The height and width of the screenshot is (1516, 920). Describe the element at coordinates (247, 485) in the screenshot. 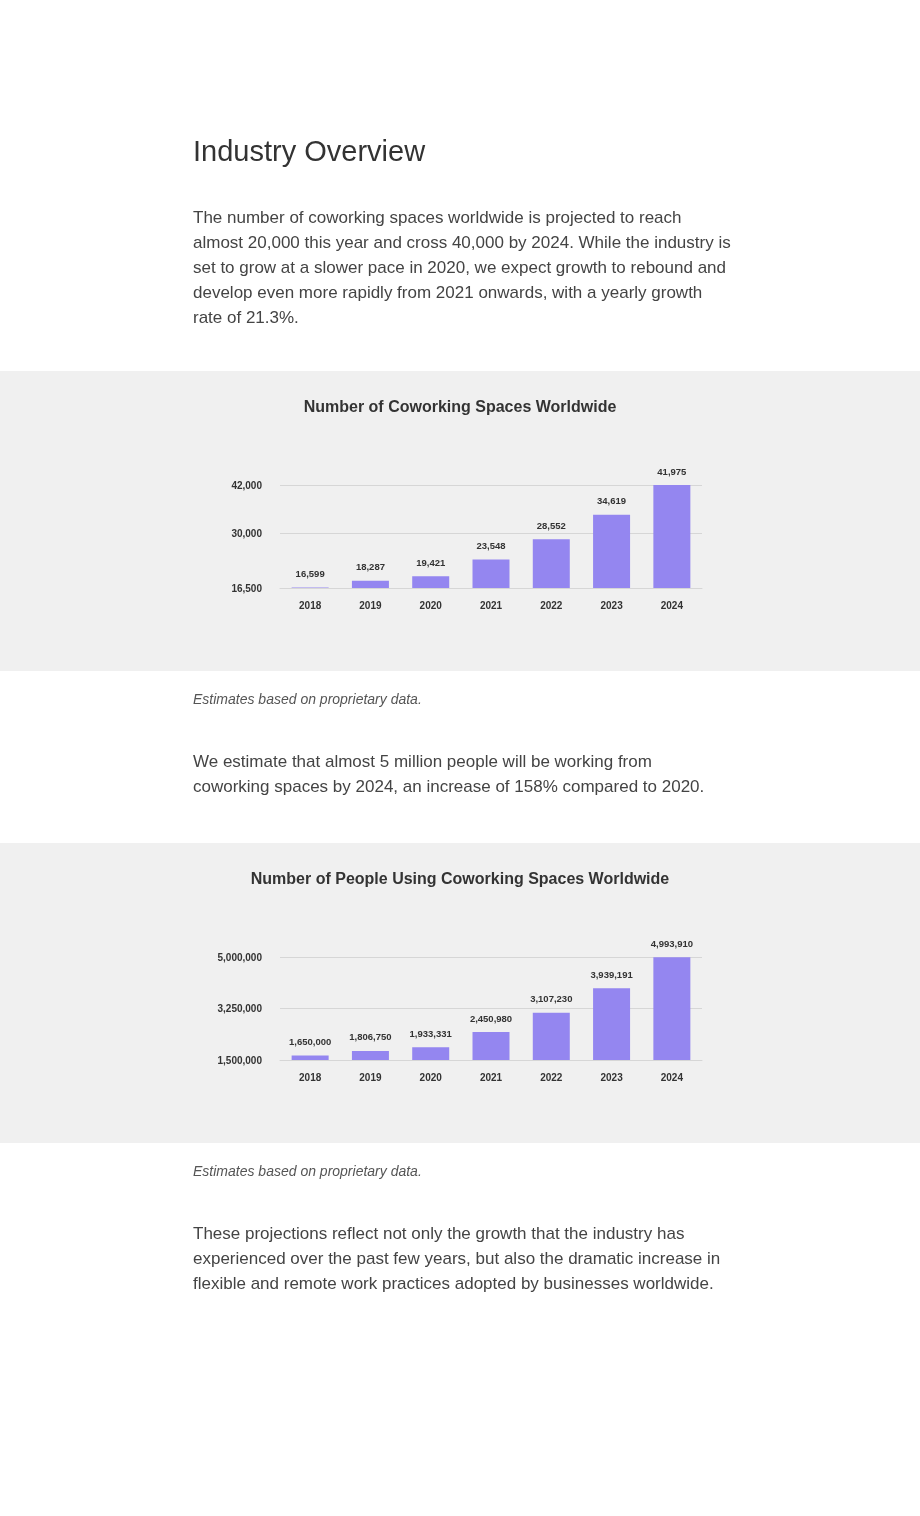

I see `y-tick-label: 42,000` at that location.